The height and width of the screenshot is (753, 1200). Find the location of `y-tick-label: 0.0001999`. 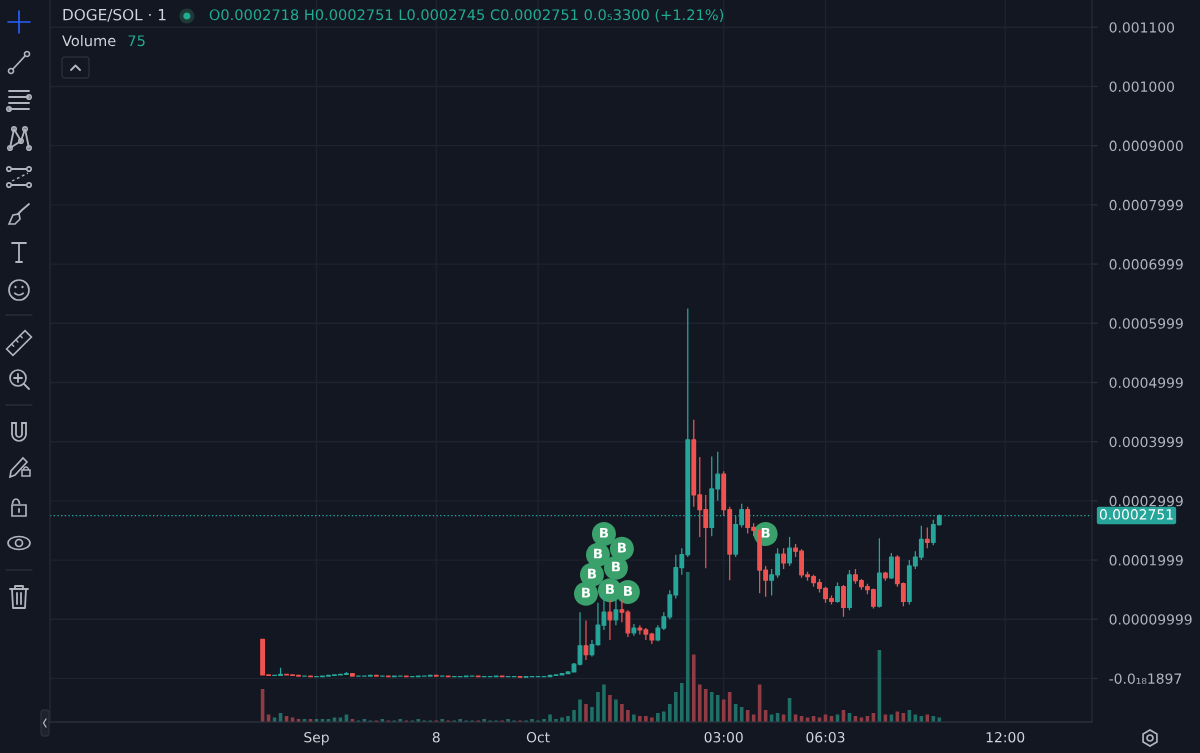

y-tick-label: 0.0001999 is located at coordinates (1146, 560).